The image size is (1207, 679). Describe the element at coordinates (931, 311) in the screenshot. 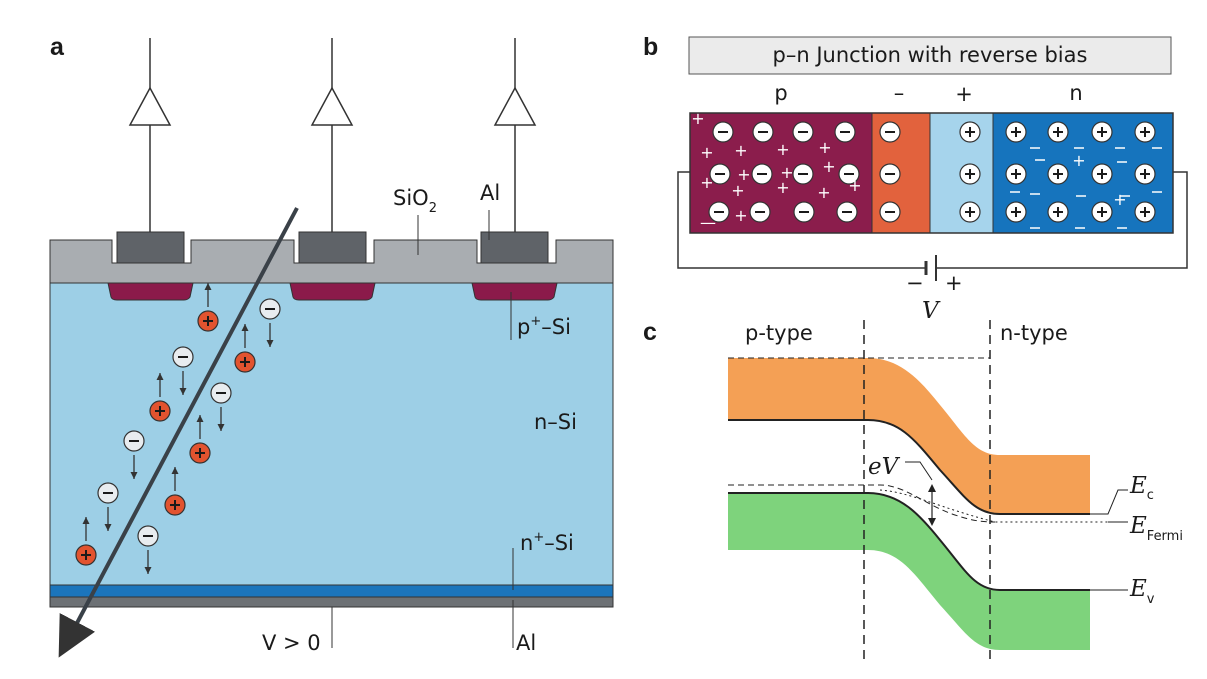

I see `battery-voltage: V` at that location.